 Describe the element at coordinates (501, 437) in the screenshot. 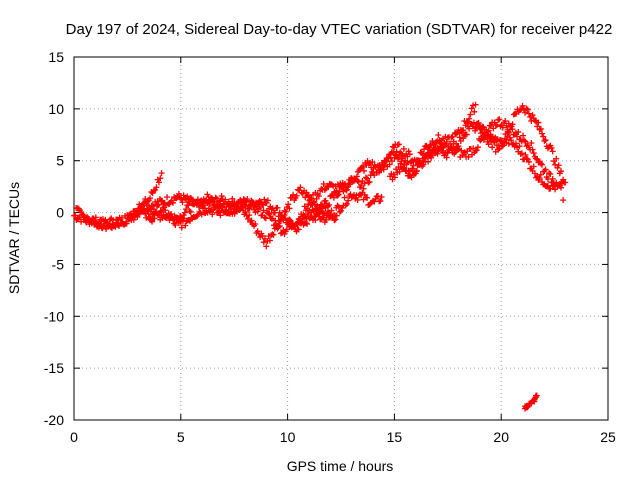

I see `x-tick-label: 20` at that location.